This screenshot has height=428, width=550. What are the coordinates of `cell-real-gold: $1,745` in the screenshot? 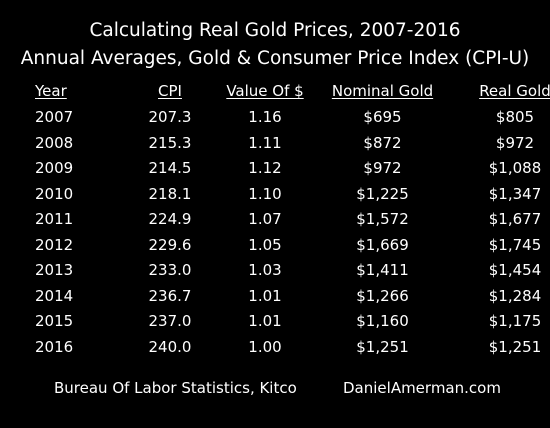 It's located at (515, 244).